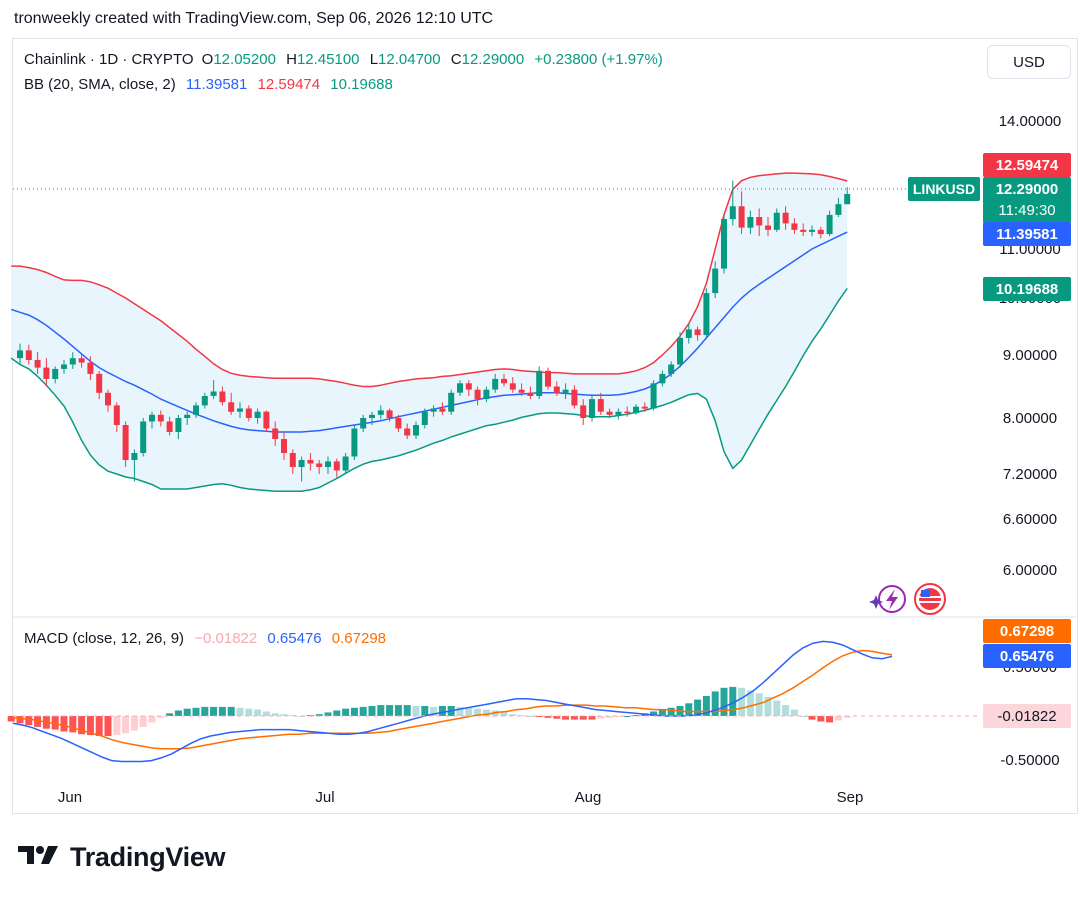 This screenshot has width=1092, height=900. What do you see at coordinates (1027, 200) in the screenshot?
I see `last-price-badge` at bounding box center [1027, 200].